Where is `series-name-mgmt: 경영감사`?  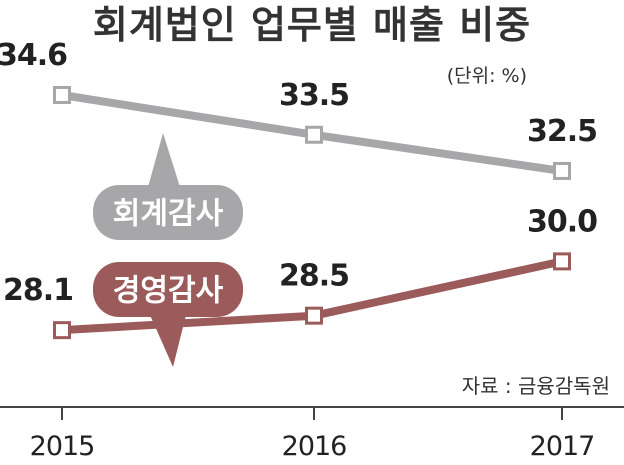
series-name-mgmt: 경영감사 is located at coordinates (168, 291).